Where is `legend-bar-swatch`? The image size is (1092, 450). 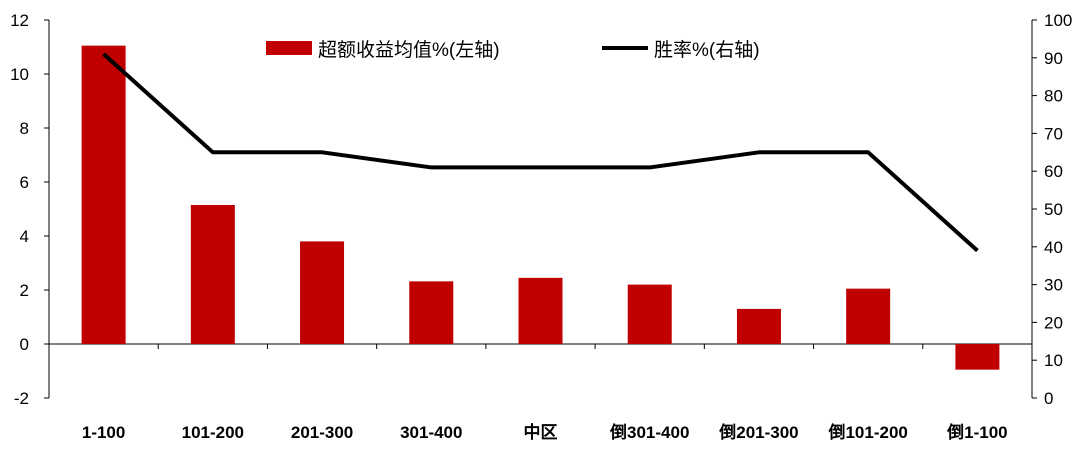 legend-bar-swatch is located at coordinates (289, 48).